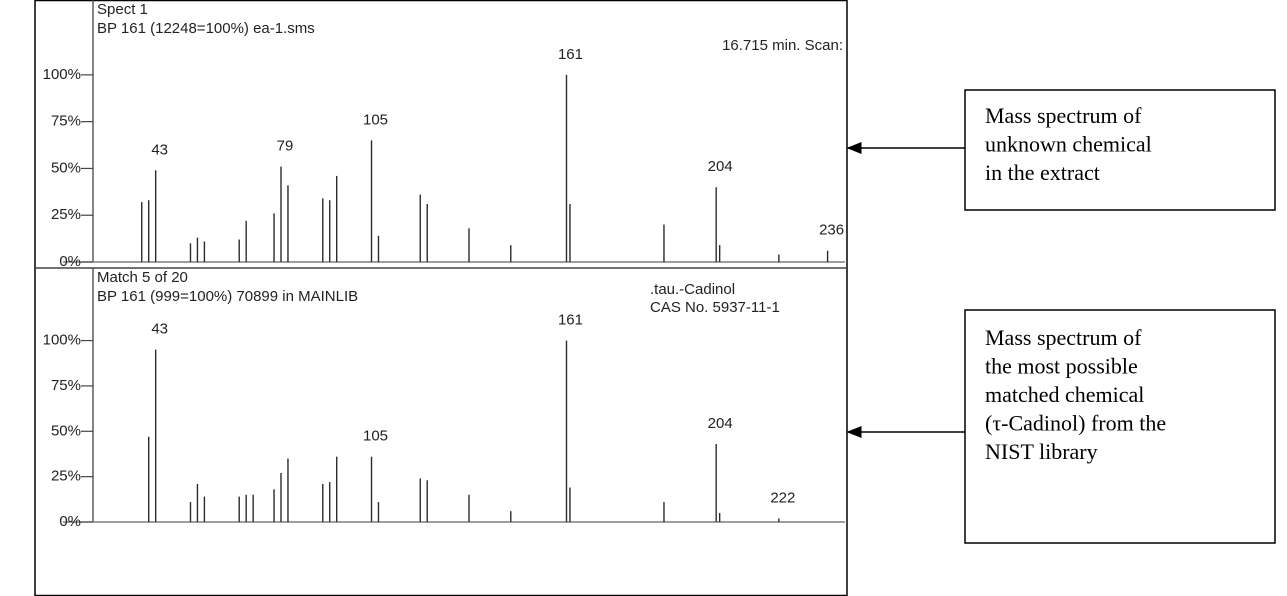 The image size is (1287, 596). Describe the element at coordinates (715, 307) in the screenshot. I see `header-info: CAS No. 5937-11-1` at that location.